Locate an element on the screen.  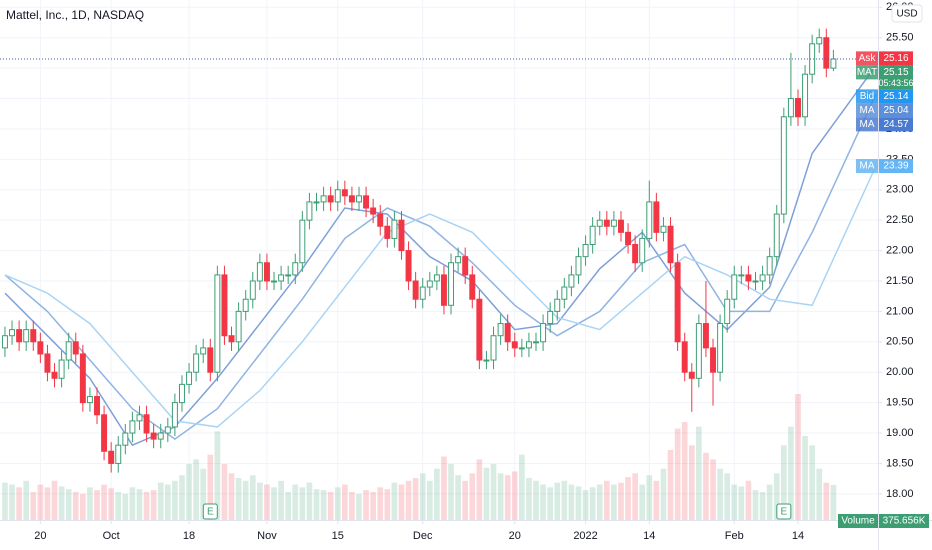
price-tag: MA 24.57 is located at coordinates (884, 124).